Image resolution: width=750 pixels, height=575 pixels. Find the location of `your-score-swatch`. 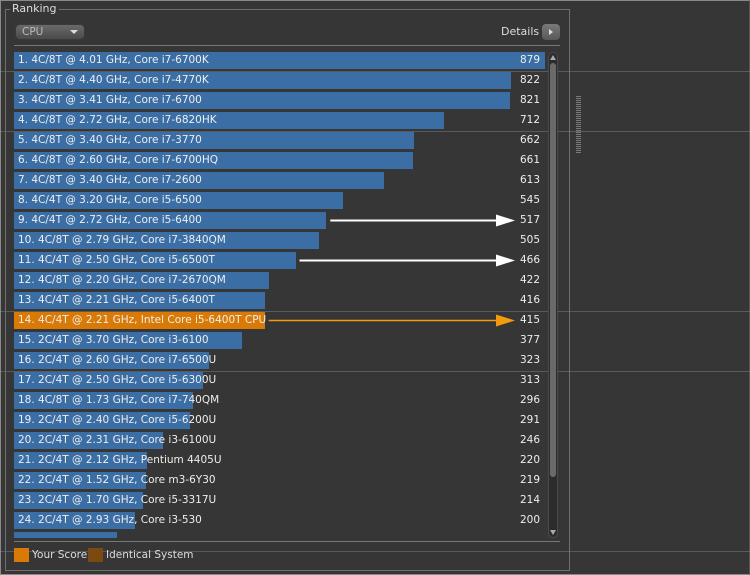

your-score-swatch is located at coordinates (21, 555).